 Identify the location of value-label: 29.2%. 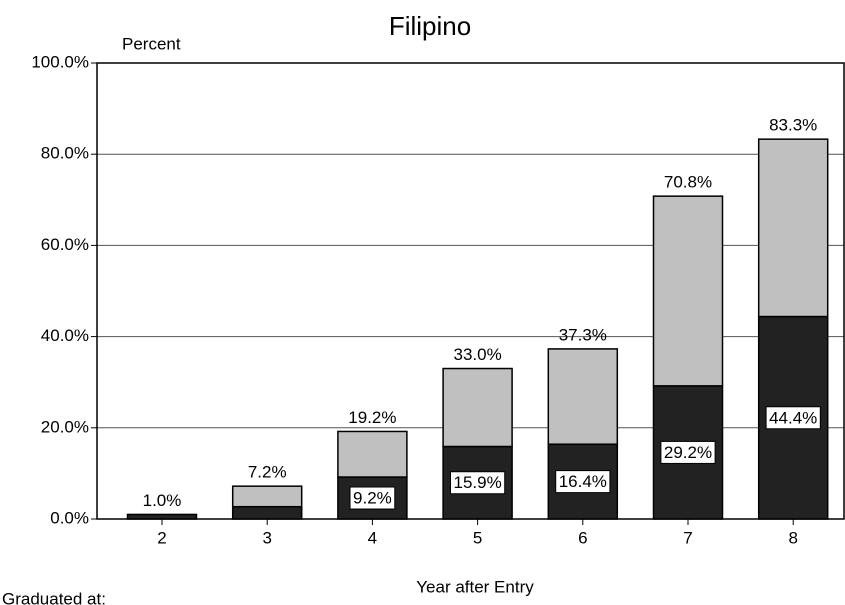
(688, 452).